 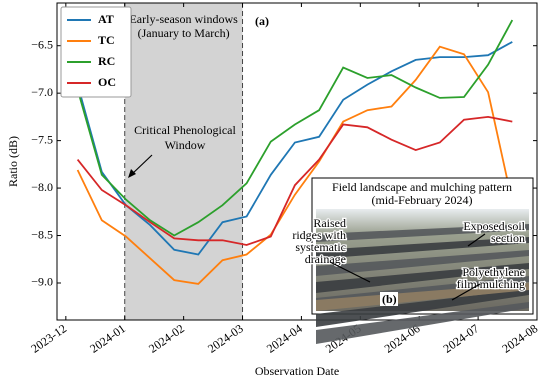 What do you see at coordinates (422, 297) in the screenshot?
I see `soil-strip` at bounding box center [422, 297].